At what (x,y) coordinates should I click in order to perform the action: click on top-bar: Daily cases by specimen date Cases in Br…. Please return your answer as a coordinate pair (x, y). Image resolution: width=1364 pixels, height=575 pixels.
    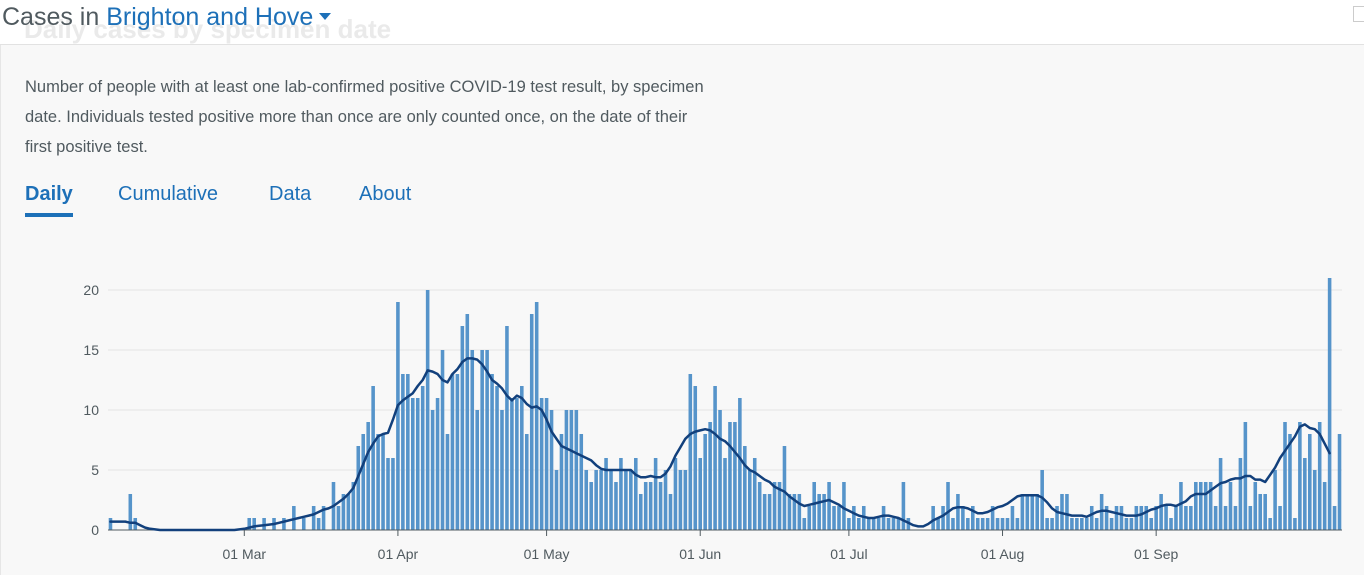
    Looking at the image, I should click on (682, 22).